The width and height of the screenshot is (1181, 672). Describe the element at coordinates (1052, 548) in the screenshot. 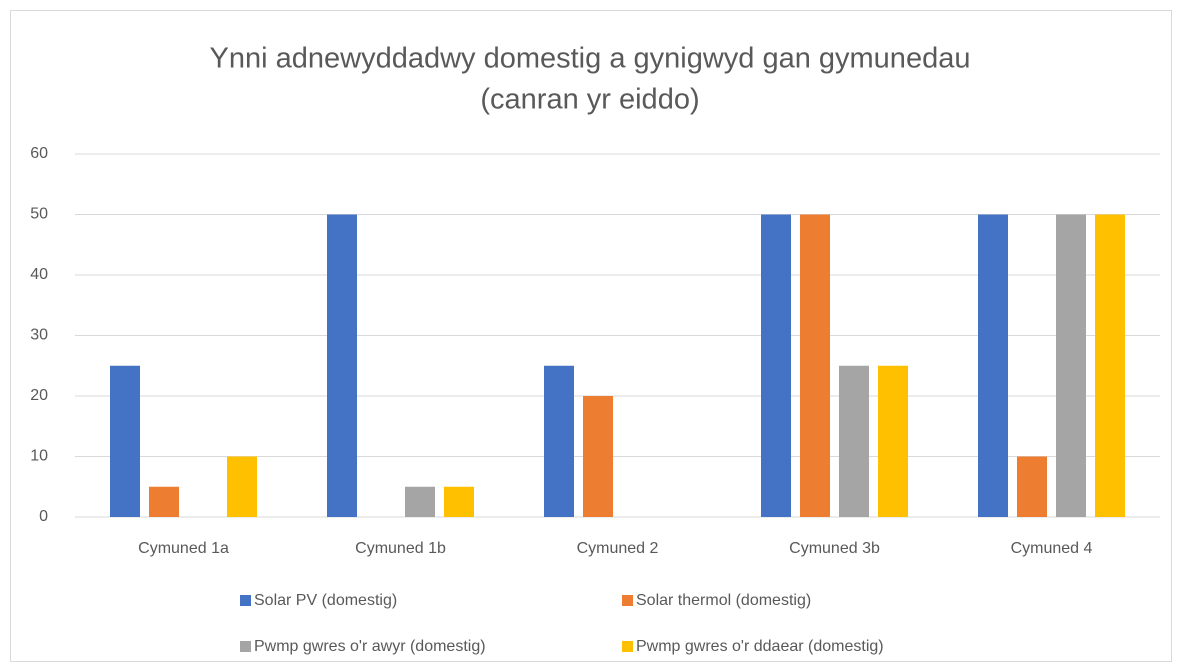

I see `x-tick-label: Cymuned 4` at that location.